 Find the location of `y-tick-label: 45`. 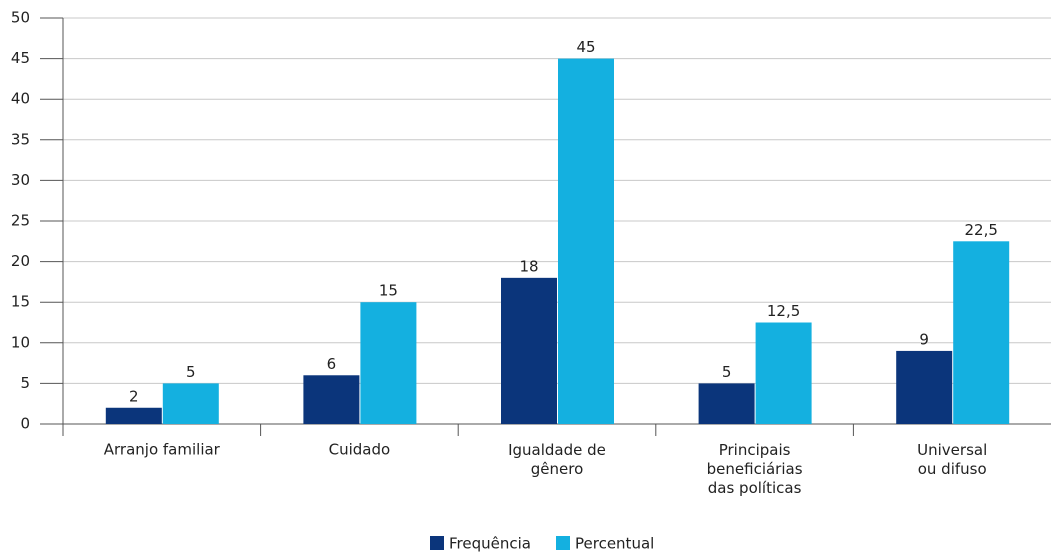

y-tick-label: 45 is located at coordinates (20, 58).